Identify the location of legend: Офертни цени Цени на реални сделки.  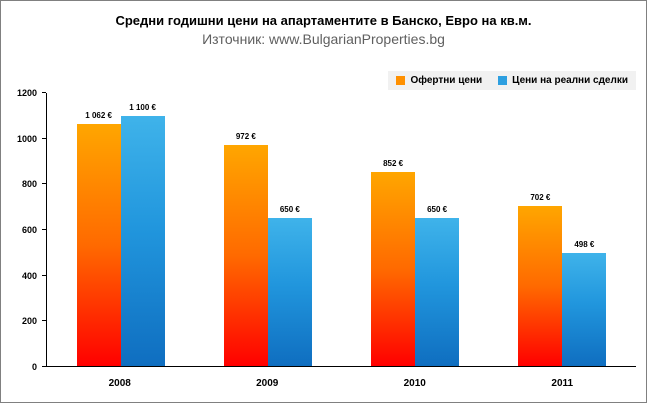
(512, 80).